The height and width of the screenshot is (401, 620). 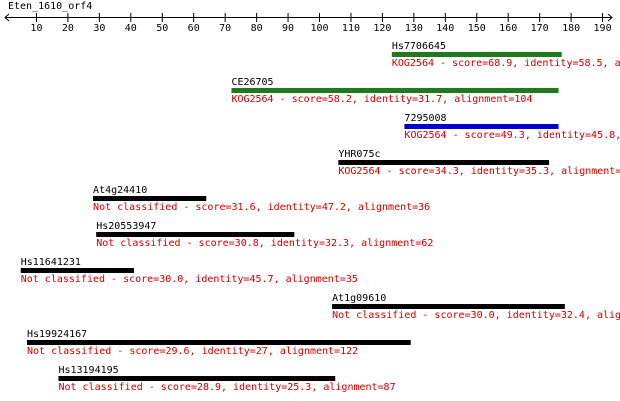 What do you see at coordinates (603, 28) in the screenshot?
I see `ruler-tick-label: 190` at bounding box center [603, 28].